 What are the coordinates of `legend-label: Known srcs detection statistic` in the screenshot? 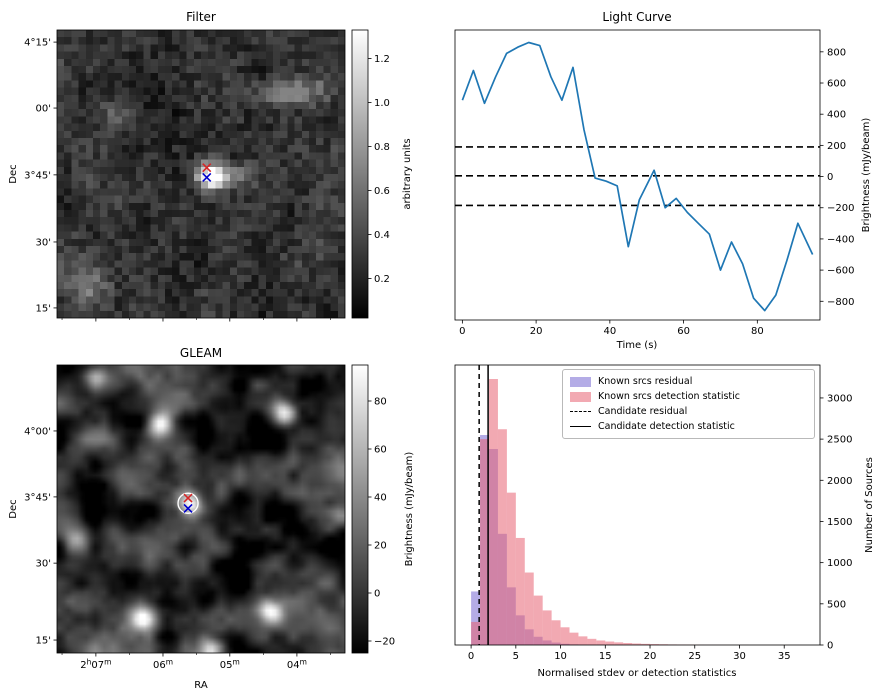 It's located at (669, 396).